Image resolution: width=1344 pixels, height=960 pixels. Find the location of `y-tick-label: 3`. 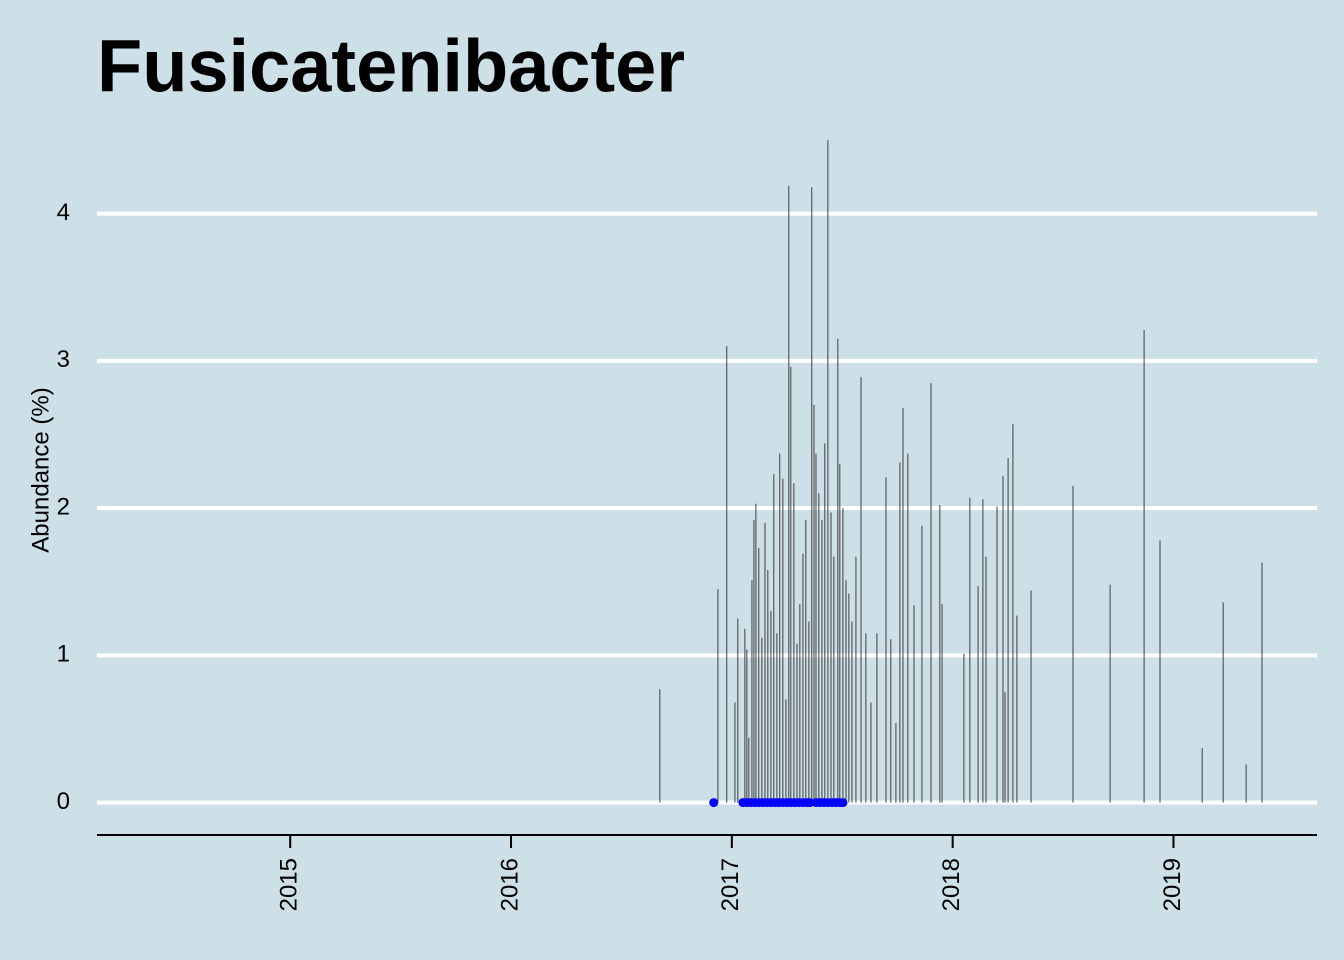

y-tick-label: 3 is located at coordinates (63, 359).